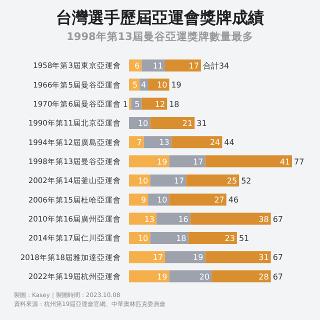 This screenshot has height=320, width=320. I want to click on total-label: 52, so click(246, 181).